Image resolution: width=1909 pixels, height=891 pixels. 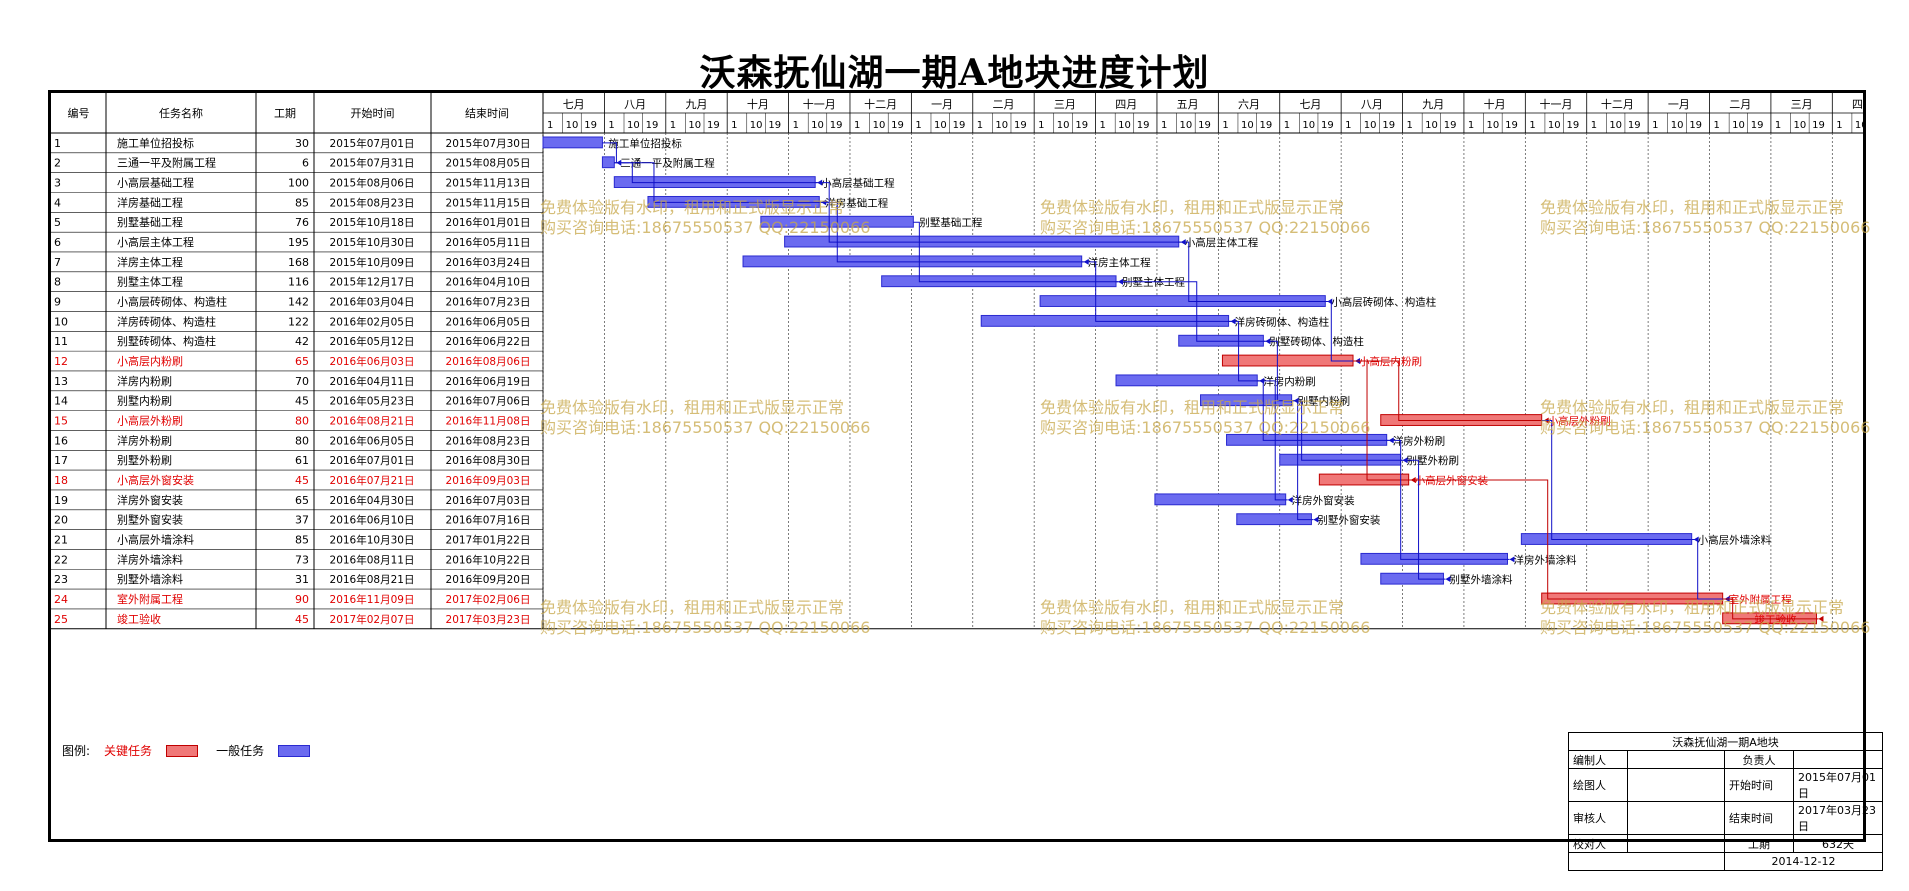 I want to click on task-name: 小高层主体工程, so click(x=155, y=242).